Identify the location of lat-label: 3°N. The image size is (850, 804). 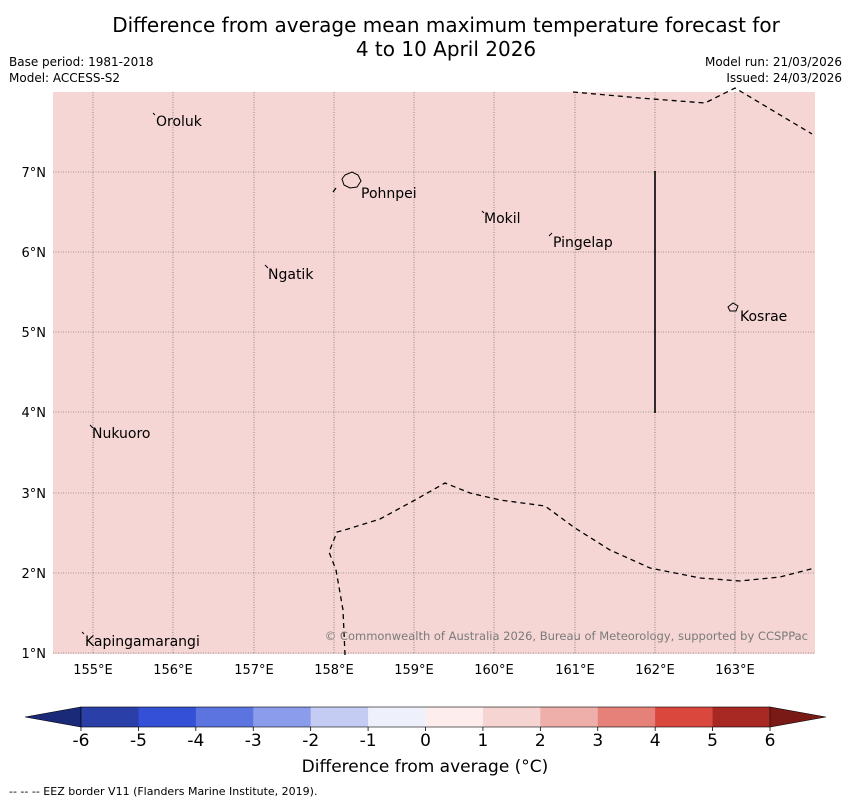
(34, 494).